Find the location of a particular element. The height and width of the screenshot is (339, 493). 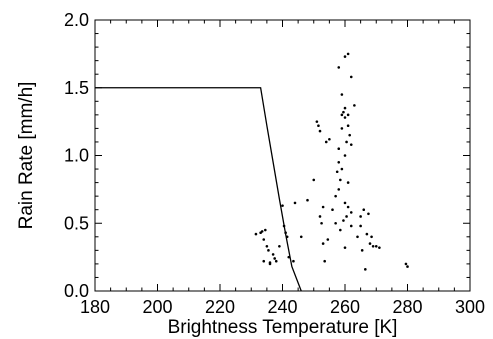

y-tick-label: 0.5 is located at coordinates (76, 223).